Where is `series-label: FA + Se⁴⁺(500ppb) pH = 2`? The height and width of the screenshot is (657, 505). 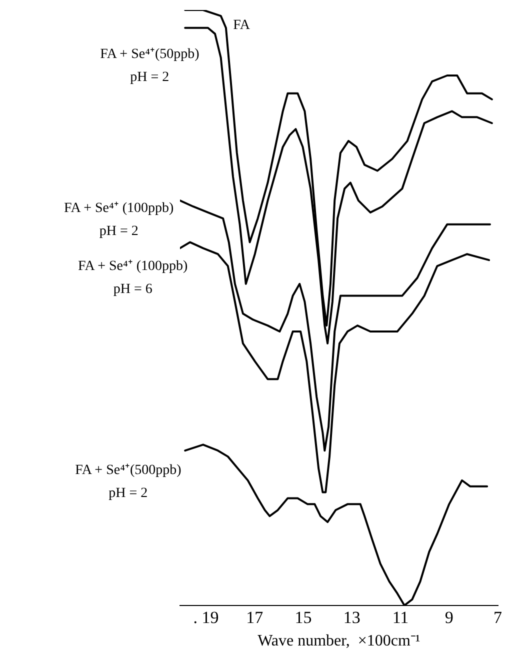
series-label: FA + Se⁴⁺(500ppb) pH = 2 is located at coordinates (128, 482).